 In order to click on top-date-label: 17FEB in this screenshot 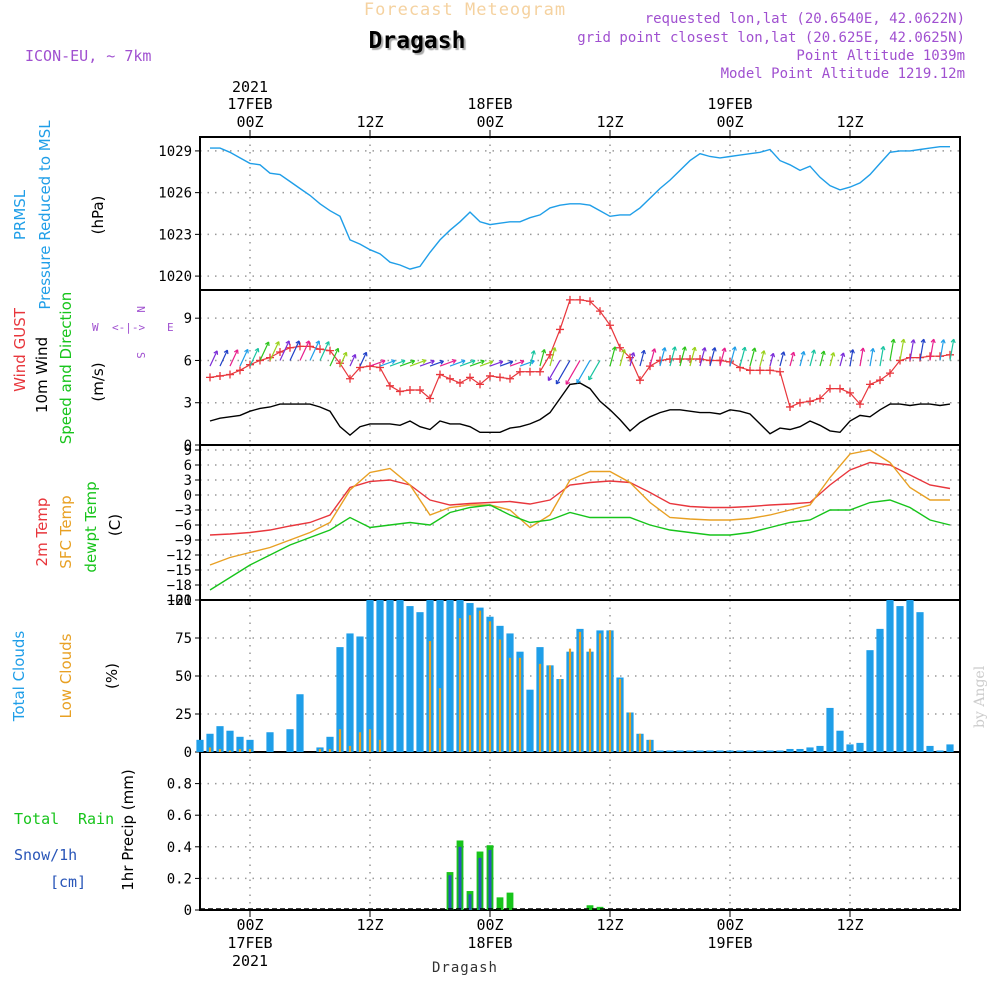, I will do `click(249, 104)`.